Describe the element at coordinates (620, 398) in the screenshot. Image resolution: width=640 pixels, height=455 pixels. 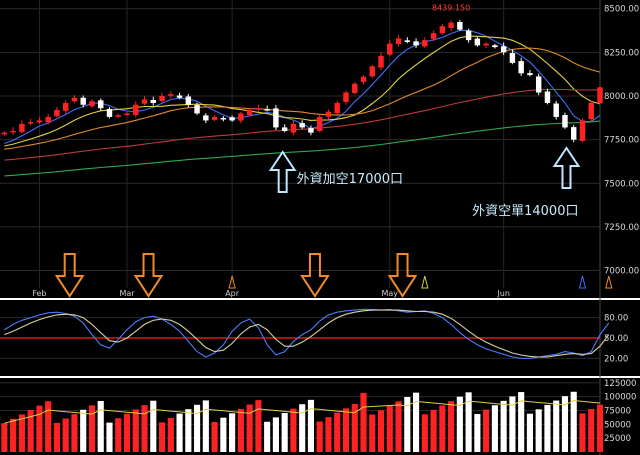
I see `volume-tick-label: 100000` at that location.